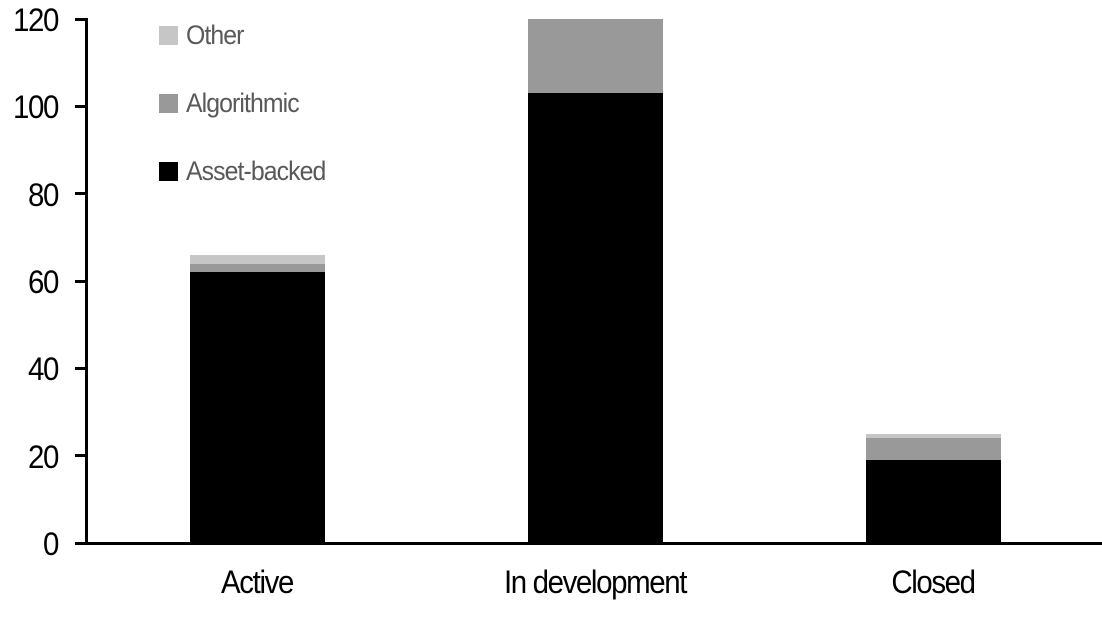  What do you see at coordinates (168, 171) in the screenshot?
I see `legend-swatch-asset-backed-icon` at bounding box center [168, 171].